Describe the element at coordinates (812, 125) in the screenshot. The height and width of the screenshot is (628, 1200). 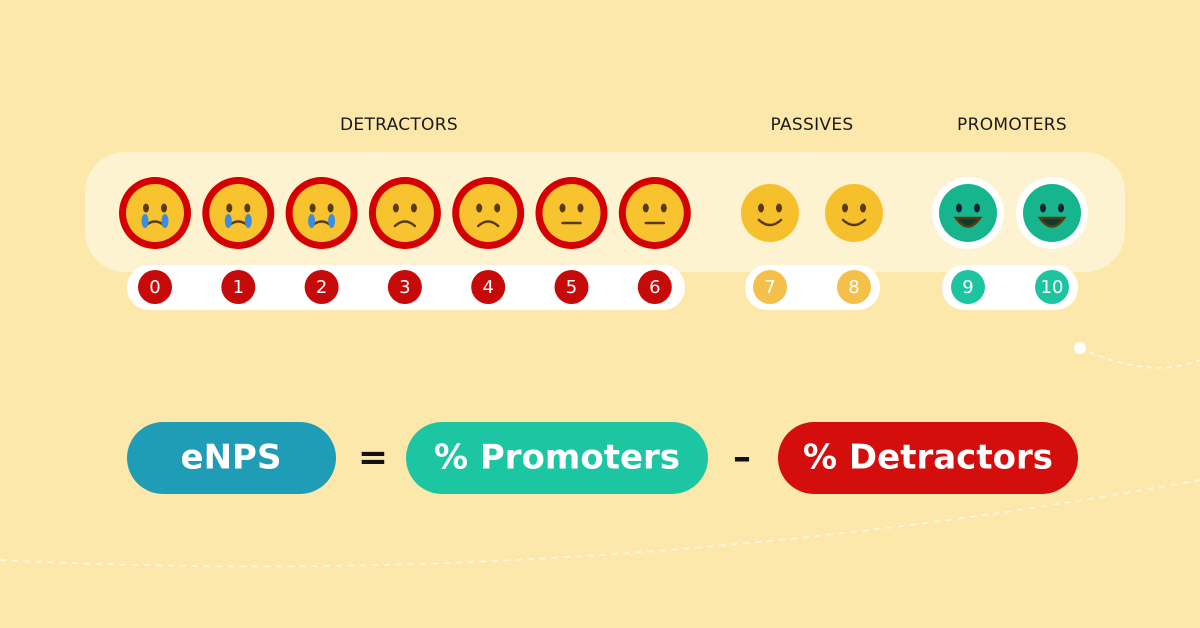
I see `group-label: PASSIVES` at that location.